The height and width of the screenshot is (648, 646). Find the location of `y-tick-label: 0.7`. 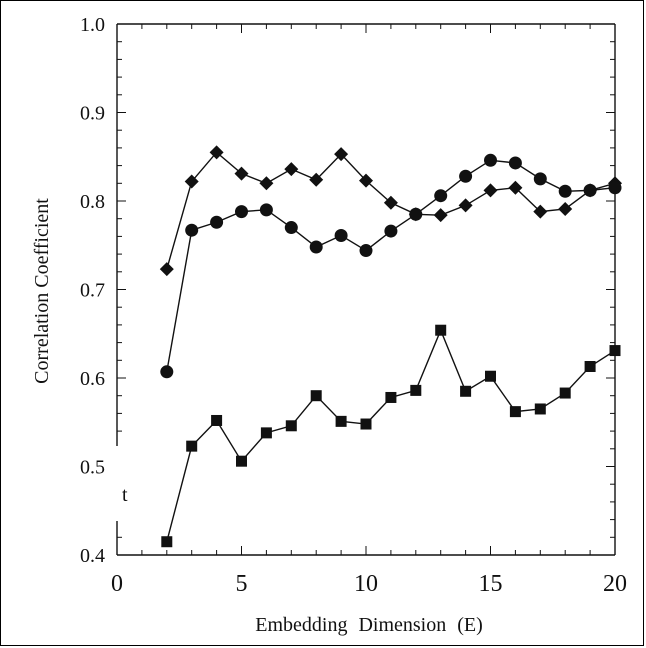

y-tick-label: 0.7 is located at coordinates (92, 291).